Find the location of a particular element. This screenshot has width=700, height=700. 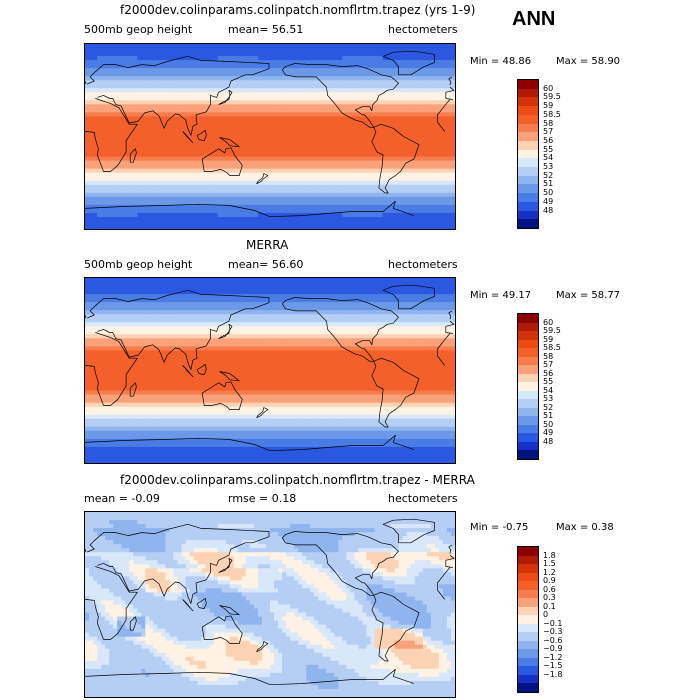

max-label: Max = 58.77 is located at coordinates (588, 295).